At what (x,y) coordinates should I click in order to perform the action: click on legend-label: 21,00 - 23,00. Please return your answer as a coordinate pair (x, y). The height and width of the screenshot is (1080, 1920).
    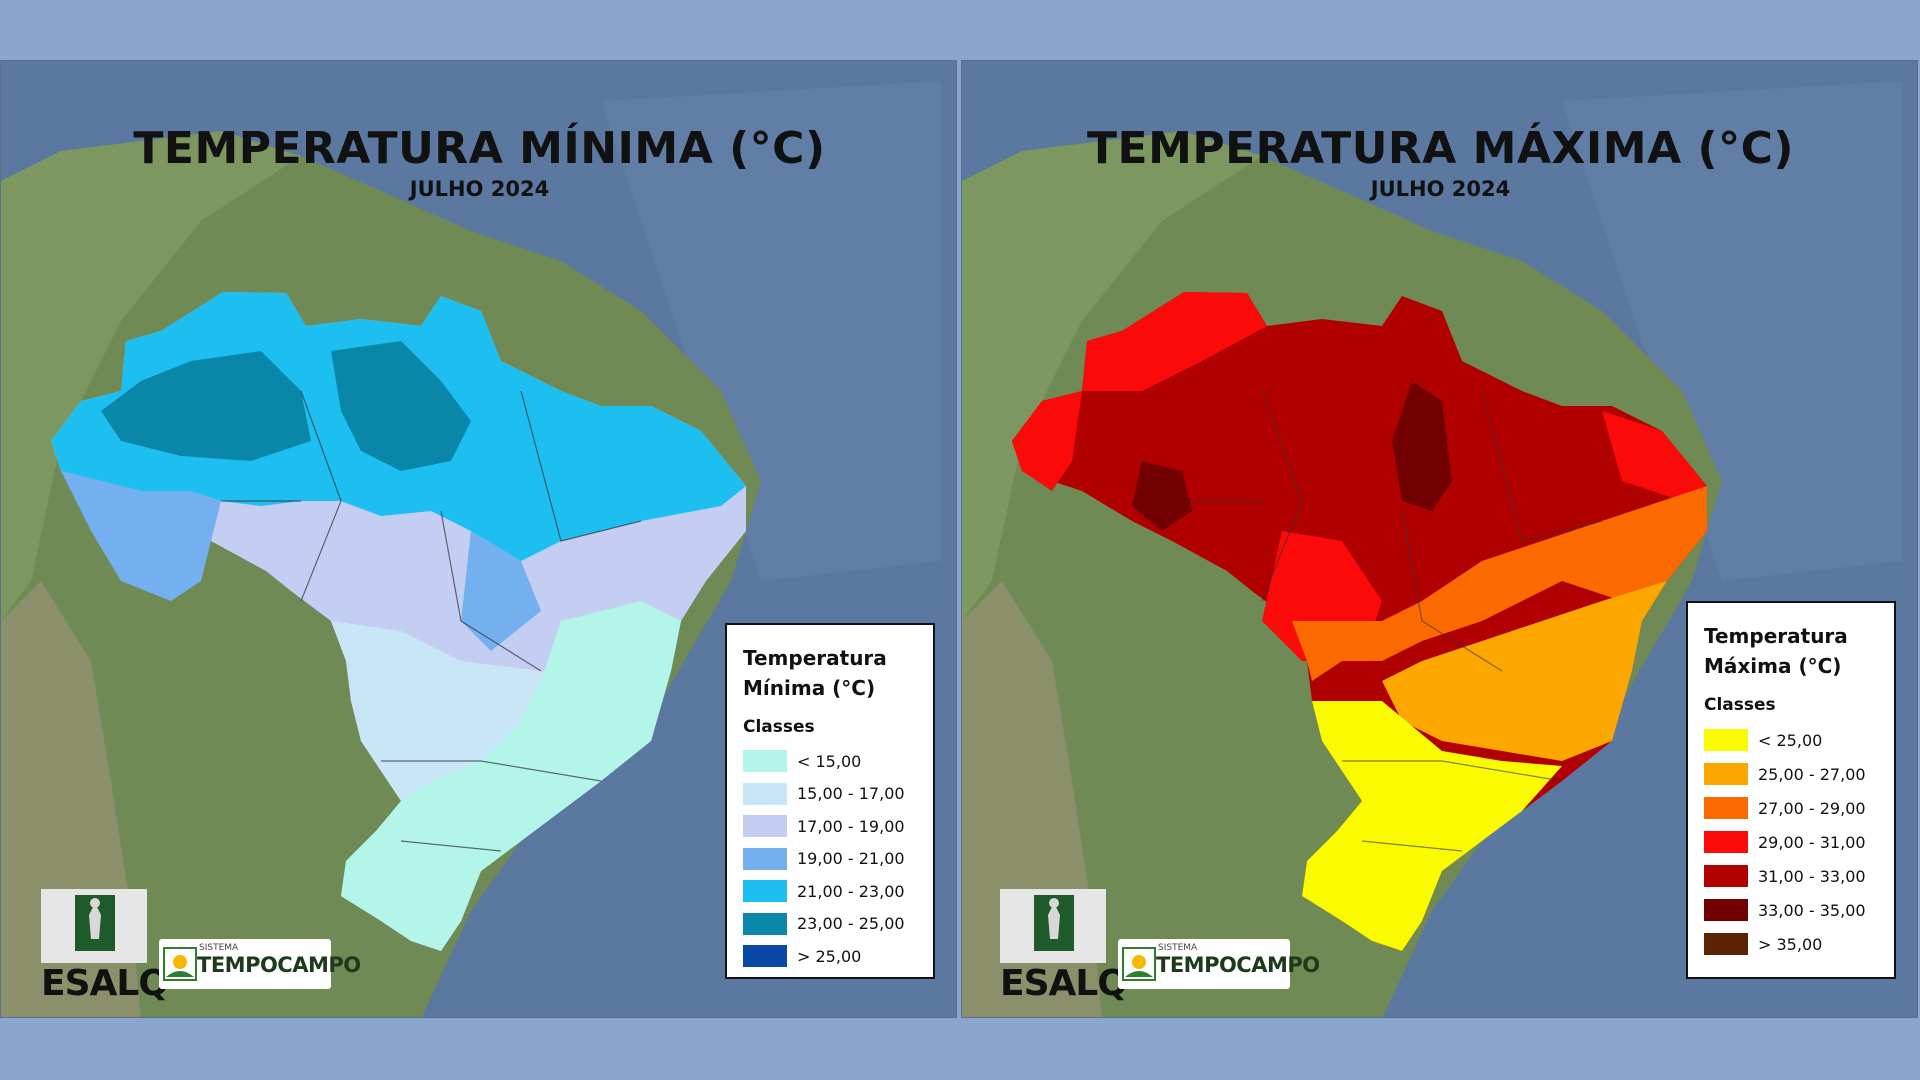
    Looking at the image, I should click on (851, 891).